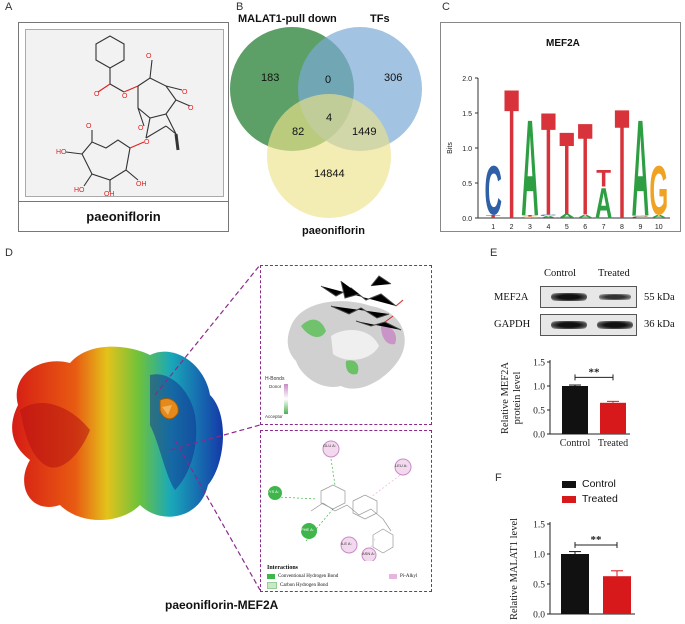  I want to click on blot-col-control: Control, so click(560, 273).